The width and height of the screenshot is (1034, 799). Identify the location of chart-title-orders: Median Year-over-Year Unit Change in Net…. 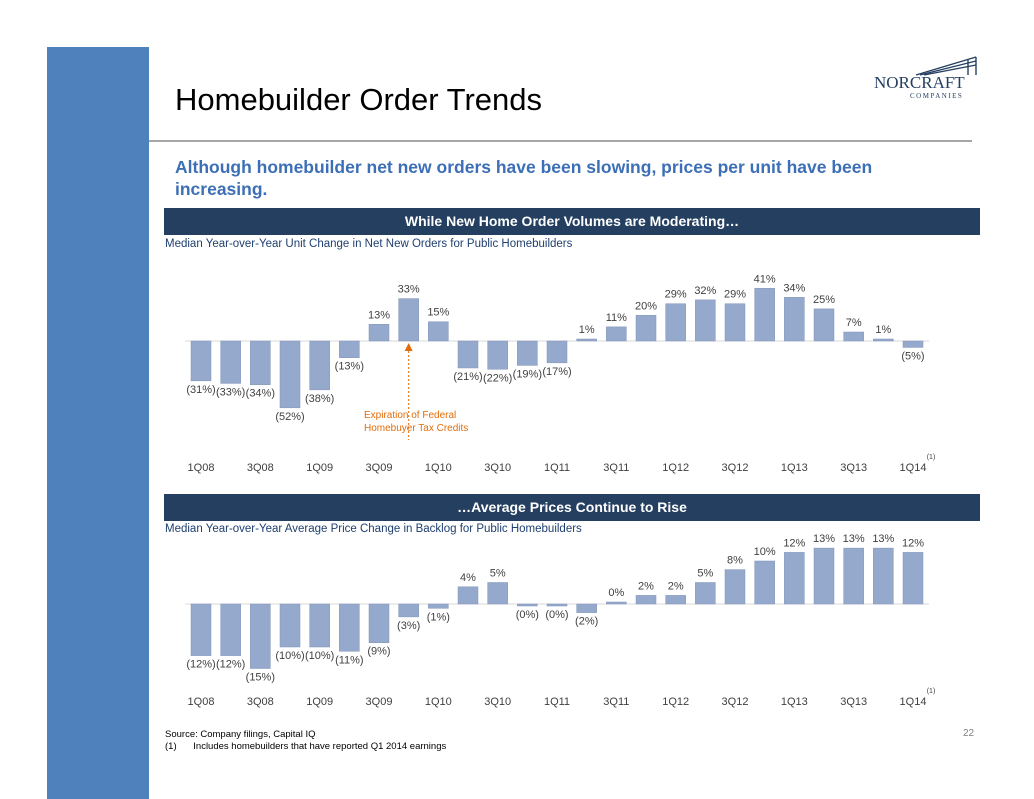
(369, 244).